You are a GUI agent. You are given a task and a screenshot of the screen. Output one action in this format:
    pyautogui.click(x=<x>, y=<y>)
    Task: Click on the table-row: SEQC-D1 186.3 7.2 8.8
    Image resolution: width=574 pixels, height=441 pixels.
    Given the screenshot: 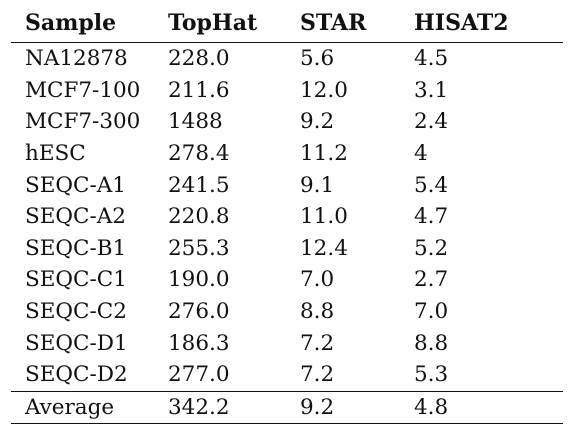 What is the action you would take?
    pyautogui.click(x=287, y=343)
    